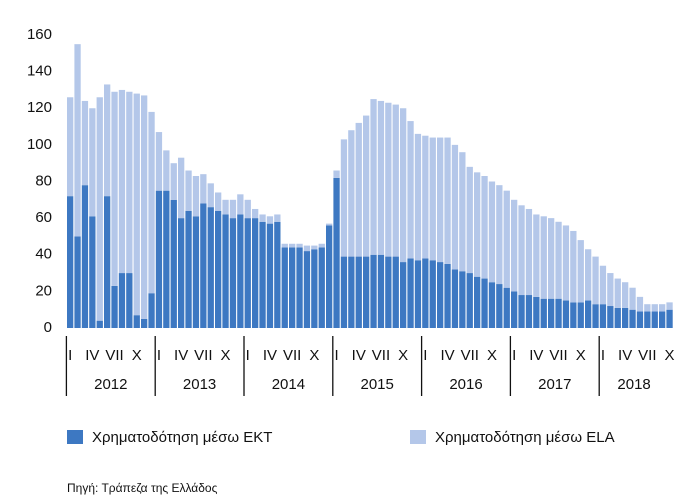  I want to click on y-tick-label: 140, so click(39, 71).